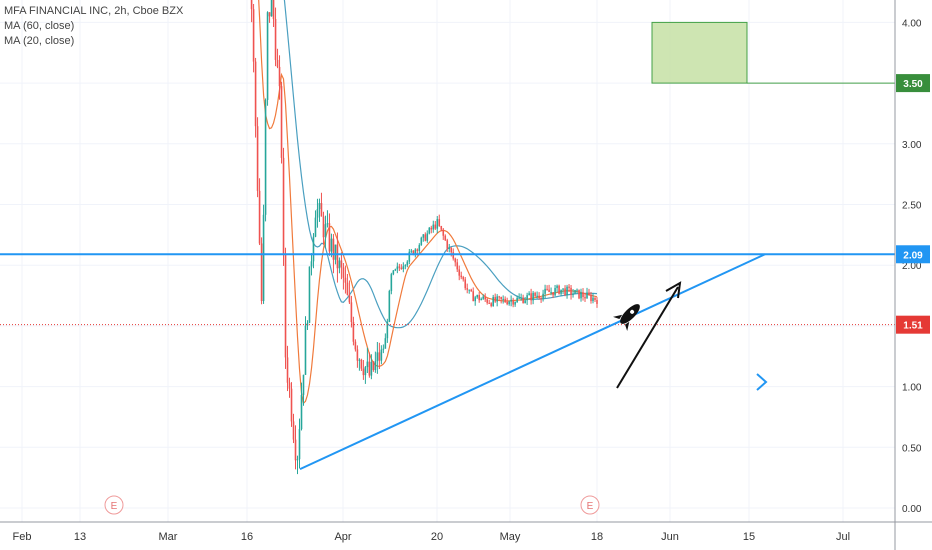 This screenshot has width=932, height=550. I want to click on symbol-title: MFA FINANCIAL INC, 2h, Cboe BZX, so click(94, 11).